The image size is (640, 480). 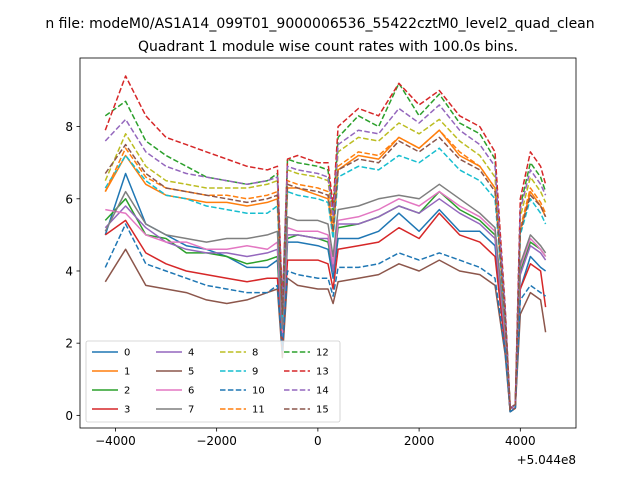 What do you see at coordinates (322, 410) in the screenshot?
I see `legend-label-15: 15` at bounding box center [322, 410].